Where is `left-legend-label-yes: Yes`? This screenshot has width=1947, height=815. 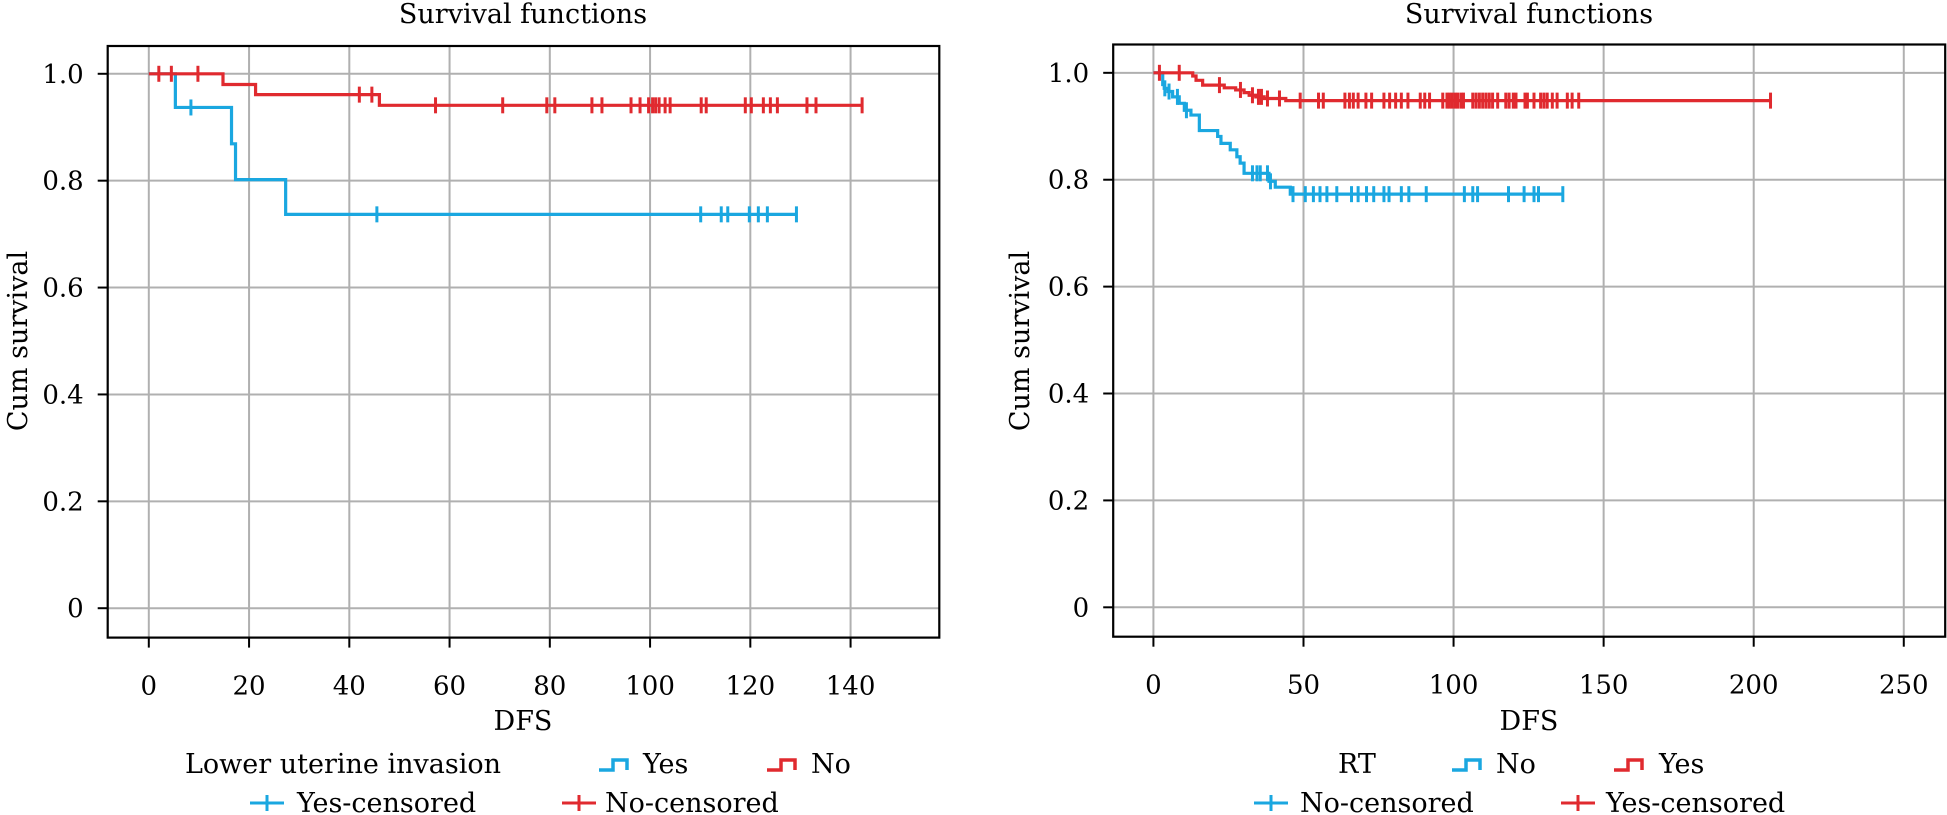
left-legend-label-yes: Yes is located at coordinates (665, 764).